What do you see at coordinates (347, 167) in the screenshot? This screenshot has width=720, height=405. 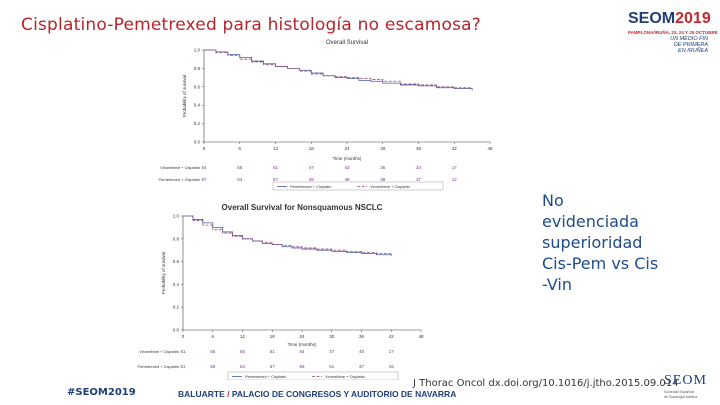 I see `at-risk-value: 43` at bounding box center [347, 167].